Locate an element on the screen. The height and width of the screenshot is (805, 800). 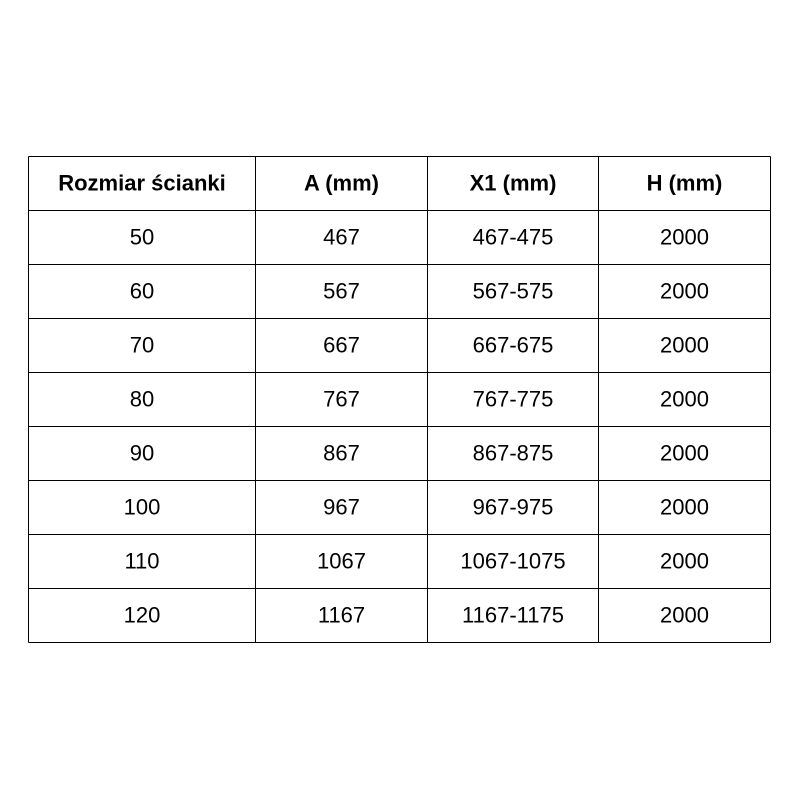
header-cell: X1 (mm) is located at coordinates (513, 182).